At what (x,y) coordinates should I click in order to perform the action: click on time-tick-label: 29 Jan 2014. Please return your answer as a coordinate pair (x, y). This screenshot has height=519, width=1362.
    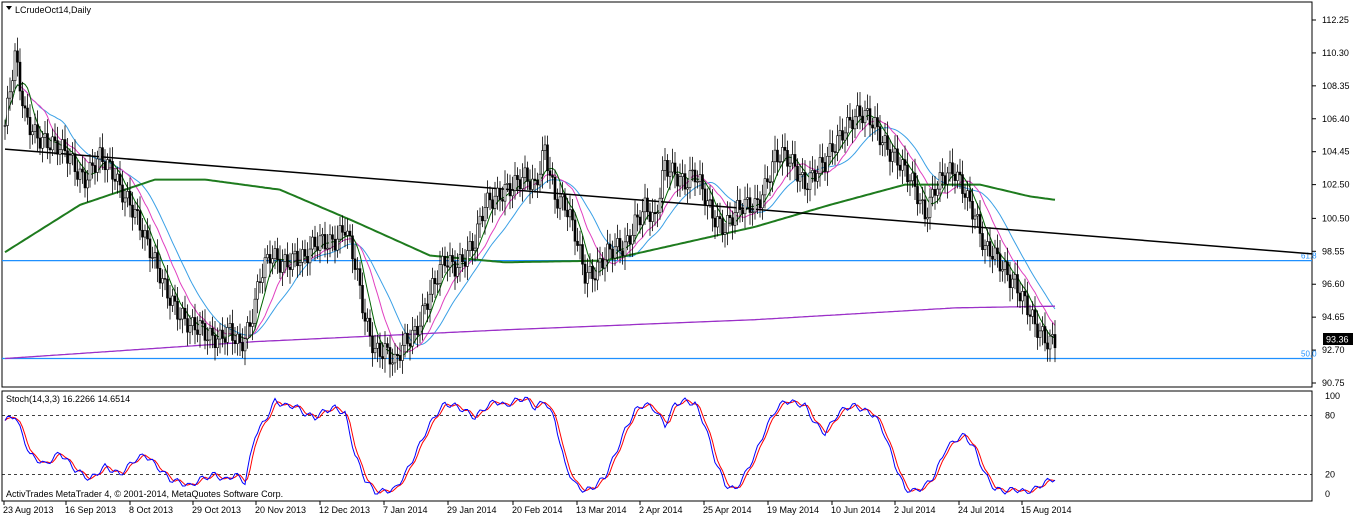
    Looking at the image, I should click on (472, 510).